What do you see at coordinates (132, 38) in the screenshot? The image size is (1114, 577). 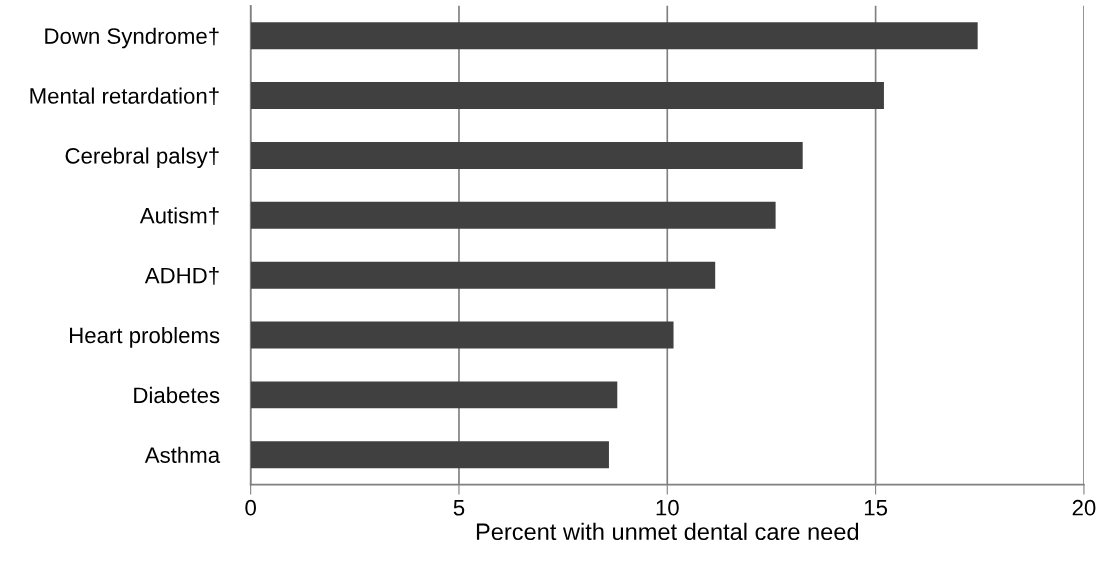 I see `y-tick-label: Down Syndrome†` at bounding box center [132, 38].